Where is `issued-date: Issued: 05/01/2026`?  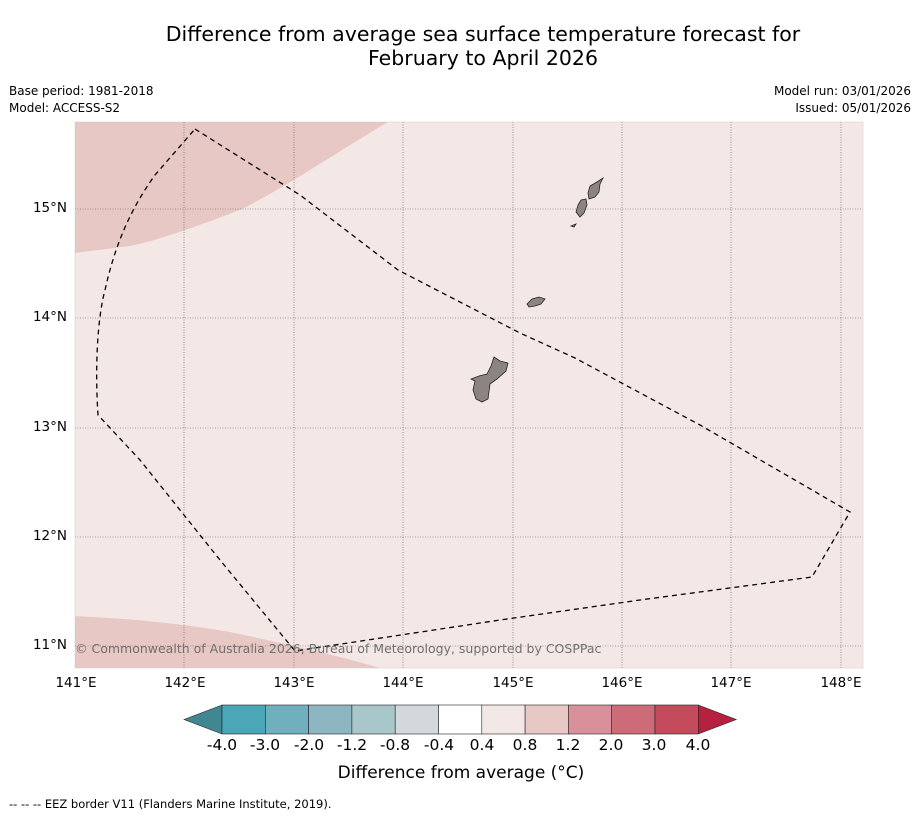
issued-date: Issued: 05/01/2026 is located at coordinates (853, 108).